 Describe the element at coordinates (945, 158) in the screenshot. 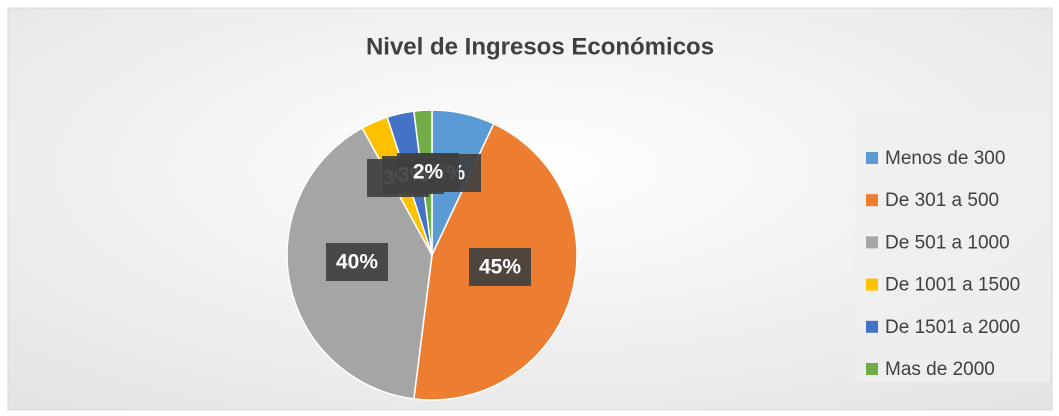

I see `legend-label: Menos de 300` at that location.